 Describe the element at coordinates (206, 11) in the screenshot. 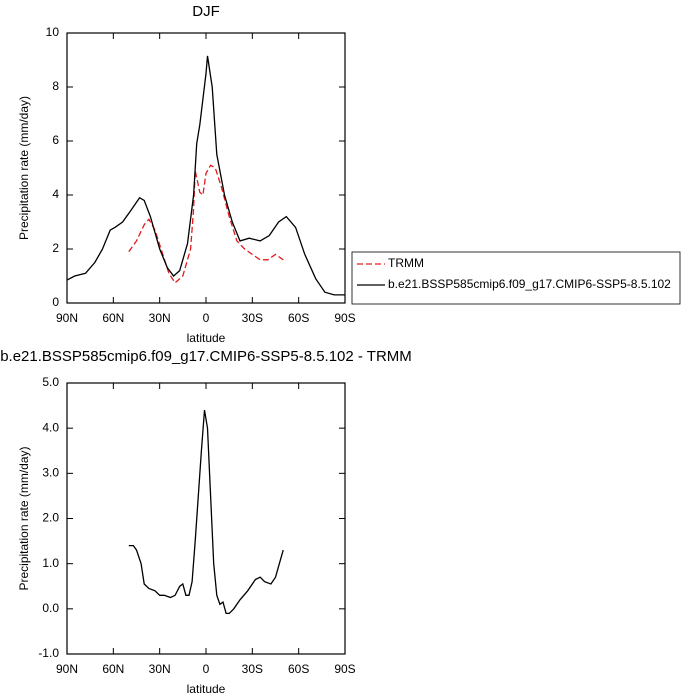

I see `chart-title: DJF` at that location.